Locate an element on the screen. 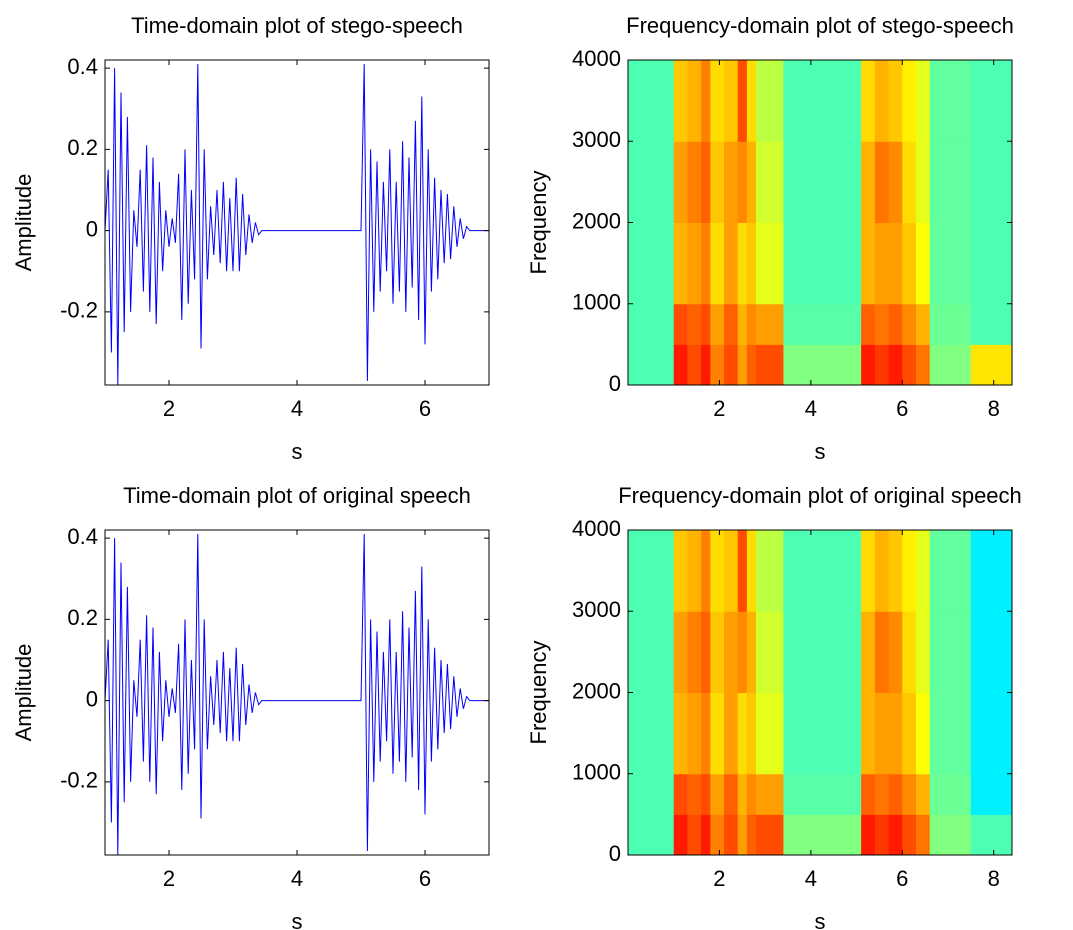 The height and width of the screenshot is (930, 1073). y-tick-label: 1000 is located at coordinates (596, 772).